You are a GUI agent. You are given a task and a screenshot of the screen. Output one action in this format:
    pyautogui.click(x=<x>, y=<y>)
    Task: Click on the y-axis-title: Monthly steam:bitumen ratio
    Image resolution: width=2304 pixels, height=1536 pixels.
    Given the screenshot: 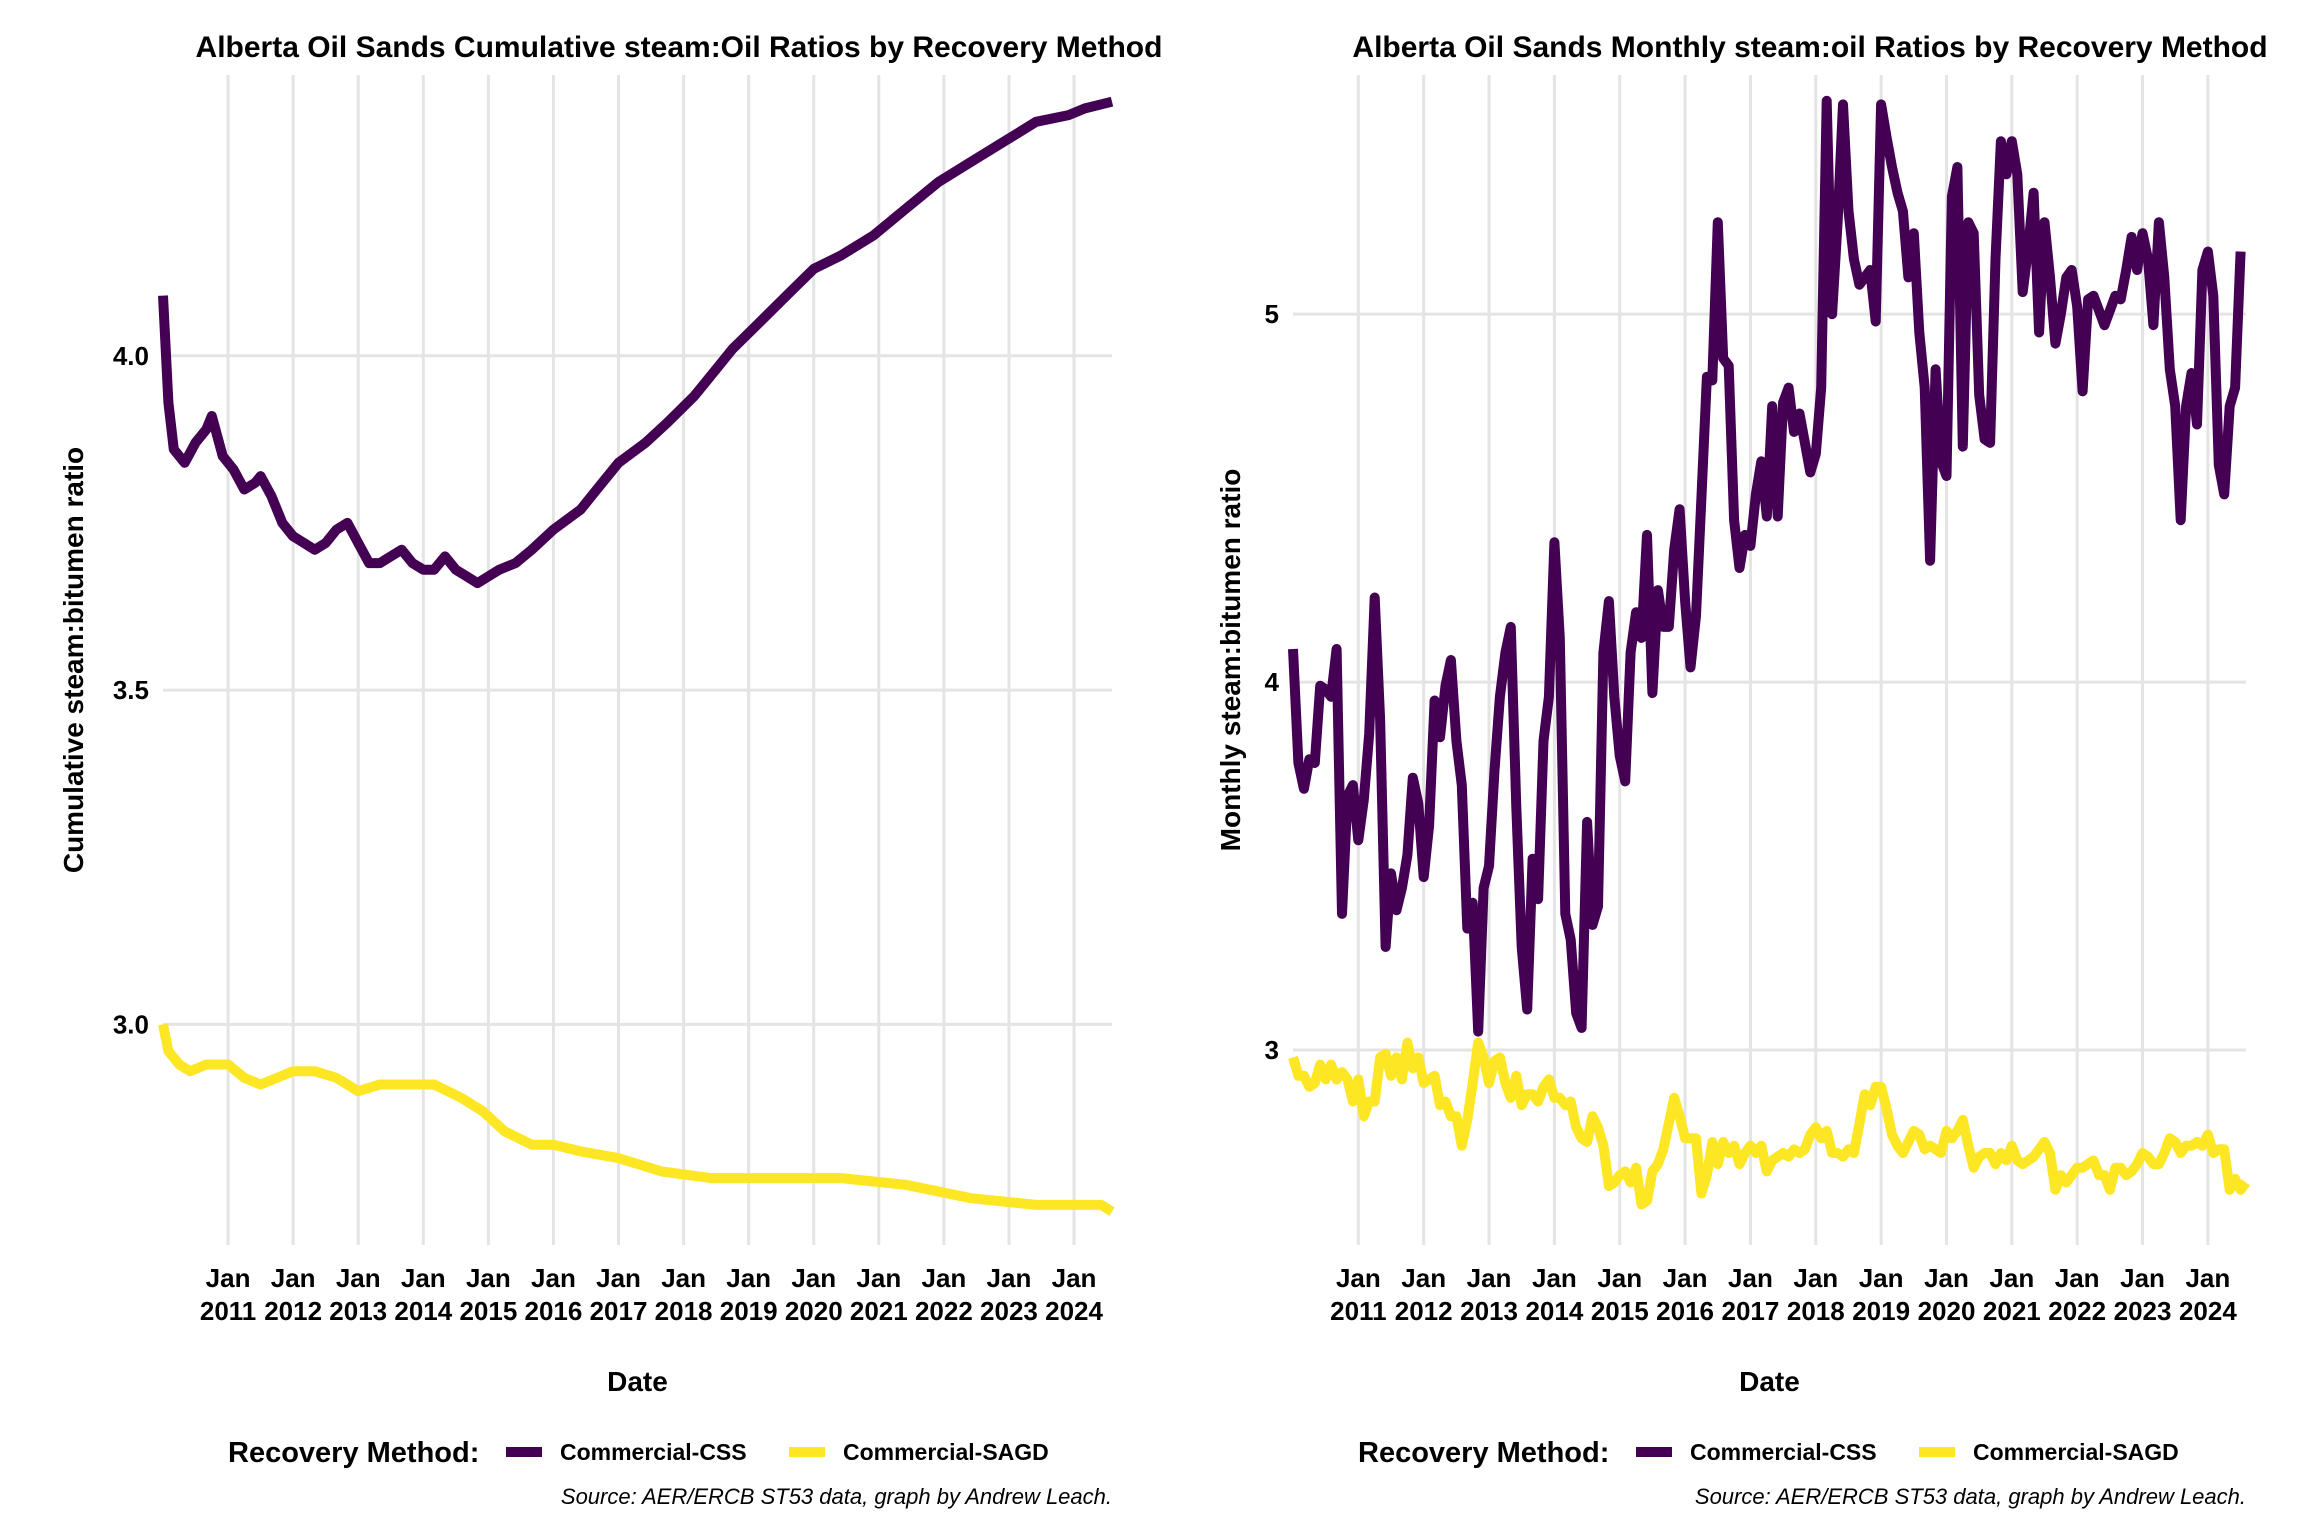 What is the action you would take?
    pyautogui.click(x=1230, y=660)
    